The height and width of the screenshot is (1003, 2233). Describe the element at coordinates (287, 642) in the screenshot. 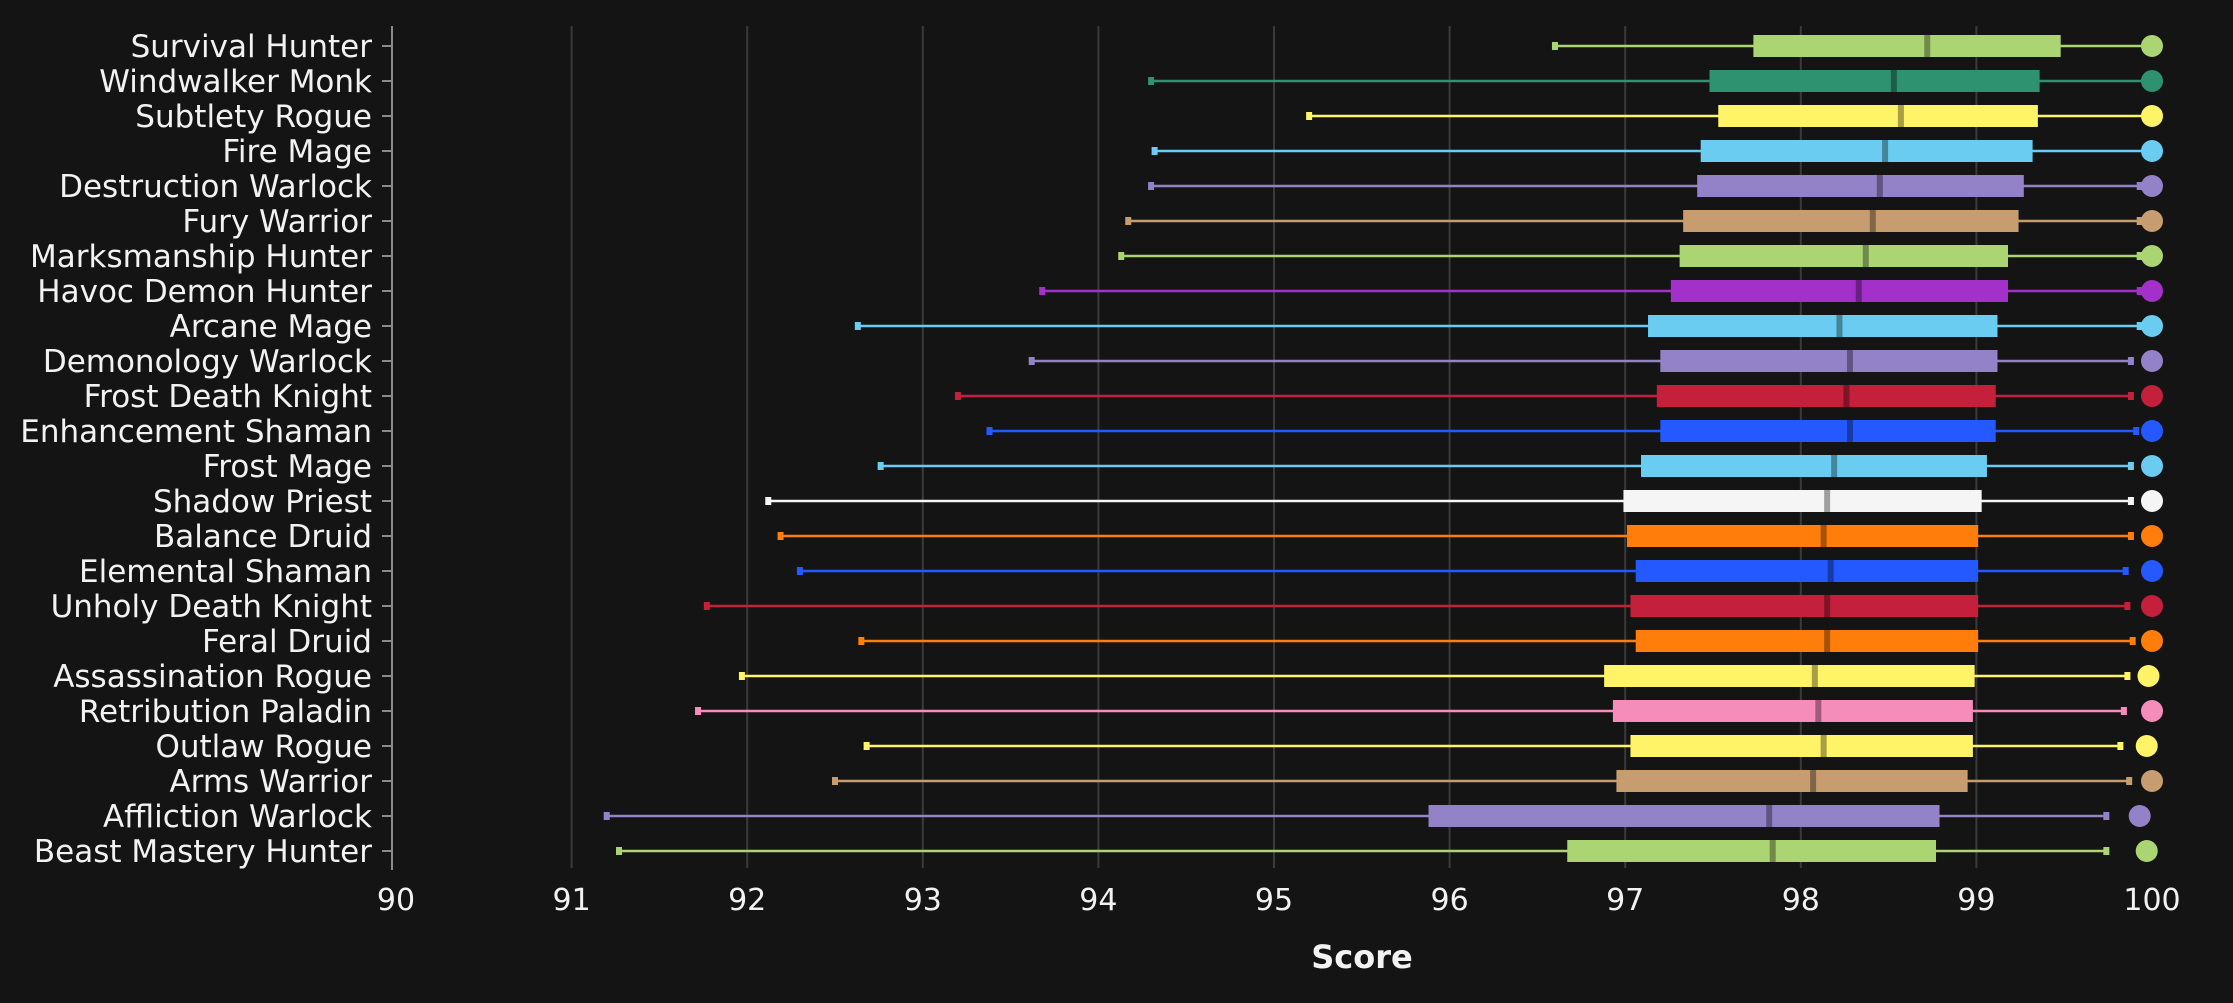

I see `y-tick-label: Feral Druid` at that location.